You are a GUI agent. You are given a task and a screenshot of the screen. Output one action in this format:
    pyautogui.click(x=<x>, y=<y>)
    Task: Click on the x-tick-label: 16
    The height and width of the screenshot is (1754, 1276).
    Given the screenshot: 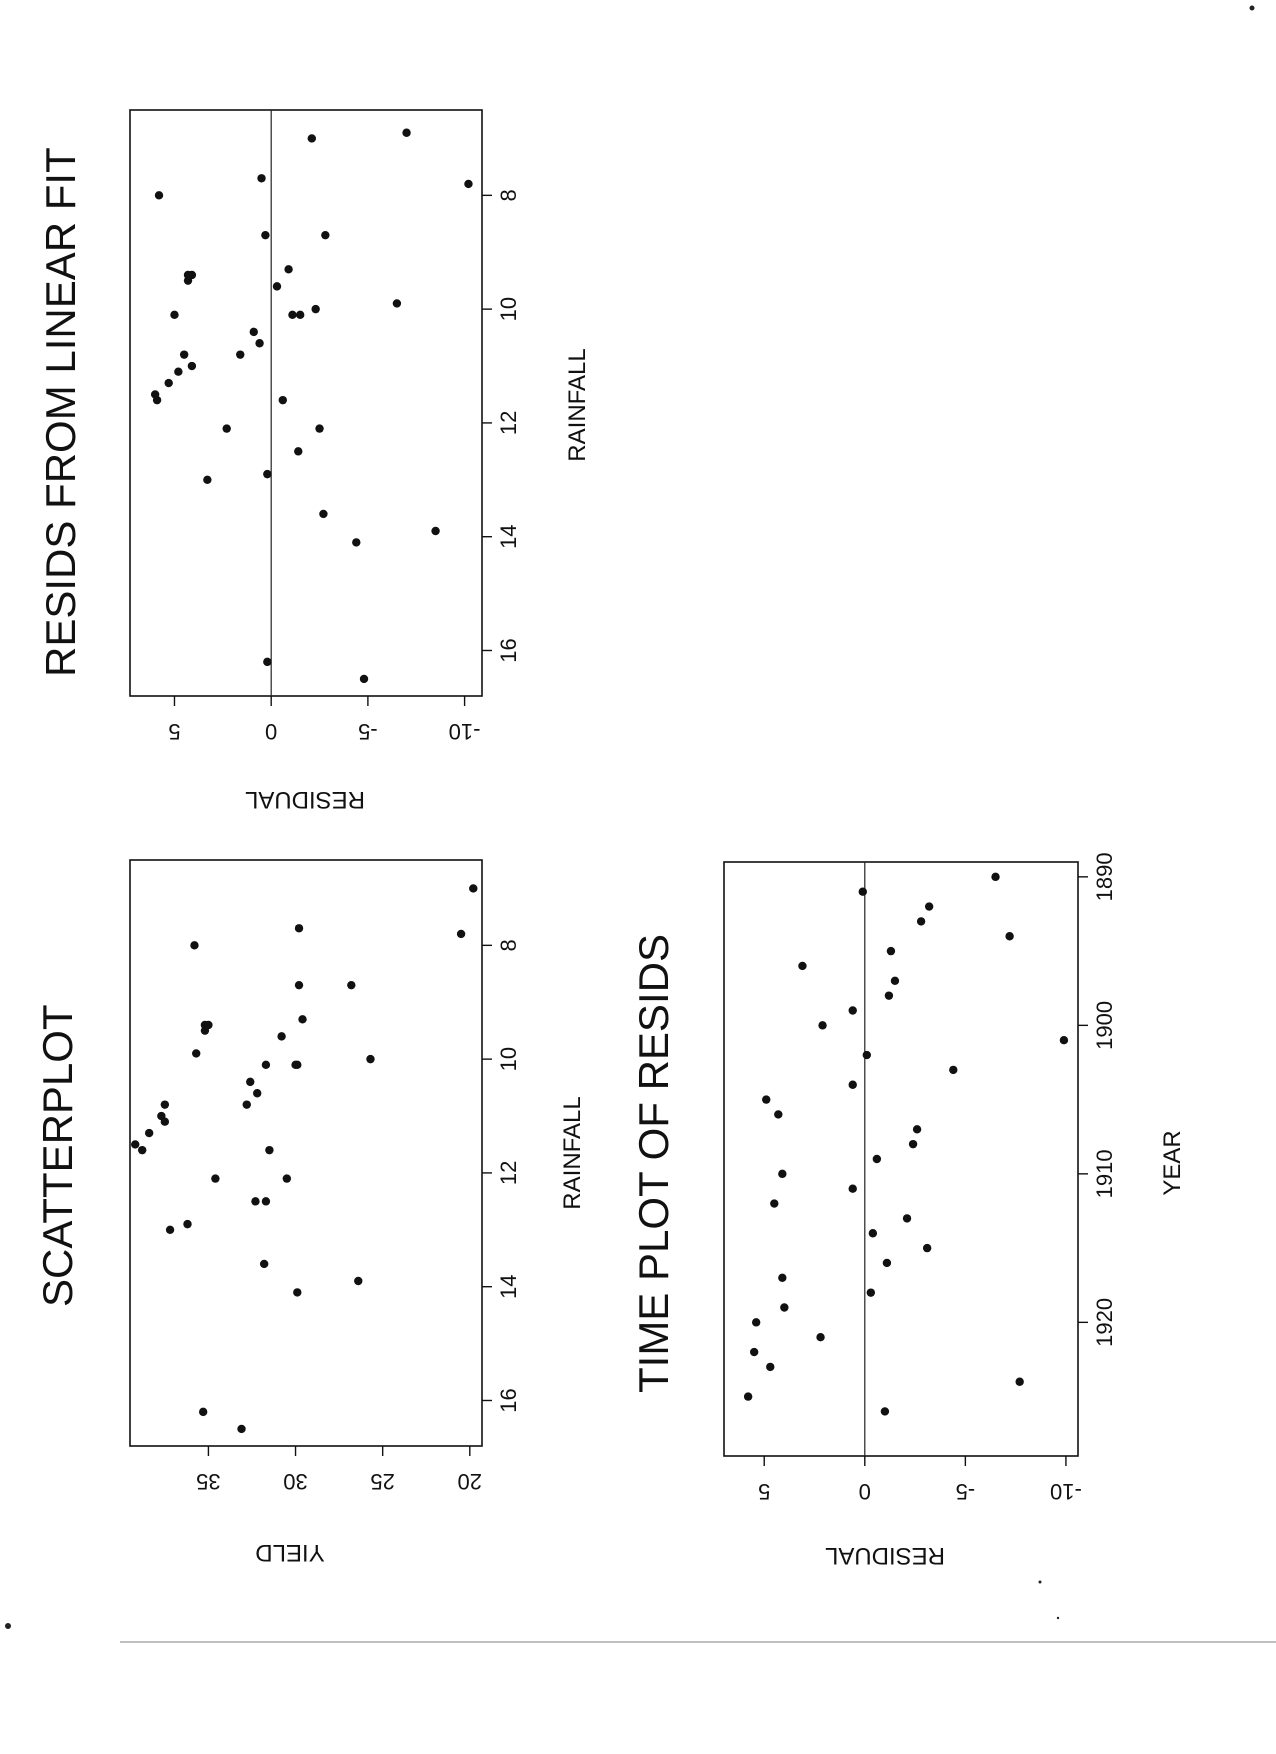 What is the action you would take?
    pyautogui.click(x=508, y=650)
    